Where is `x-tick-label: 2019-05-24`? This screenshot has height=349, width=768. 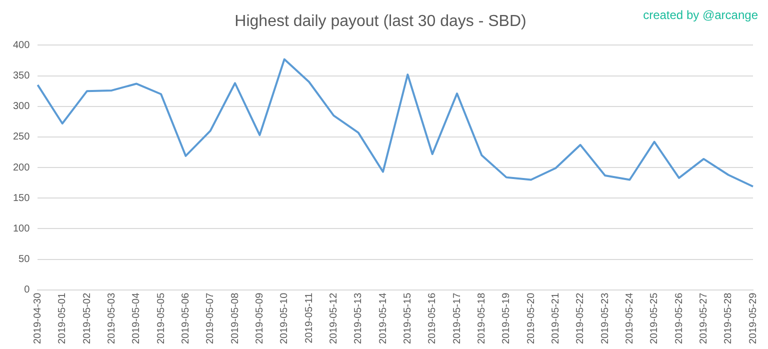 x-tick-label: 2019-05-24 is located at coordinates (630, 318).